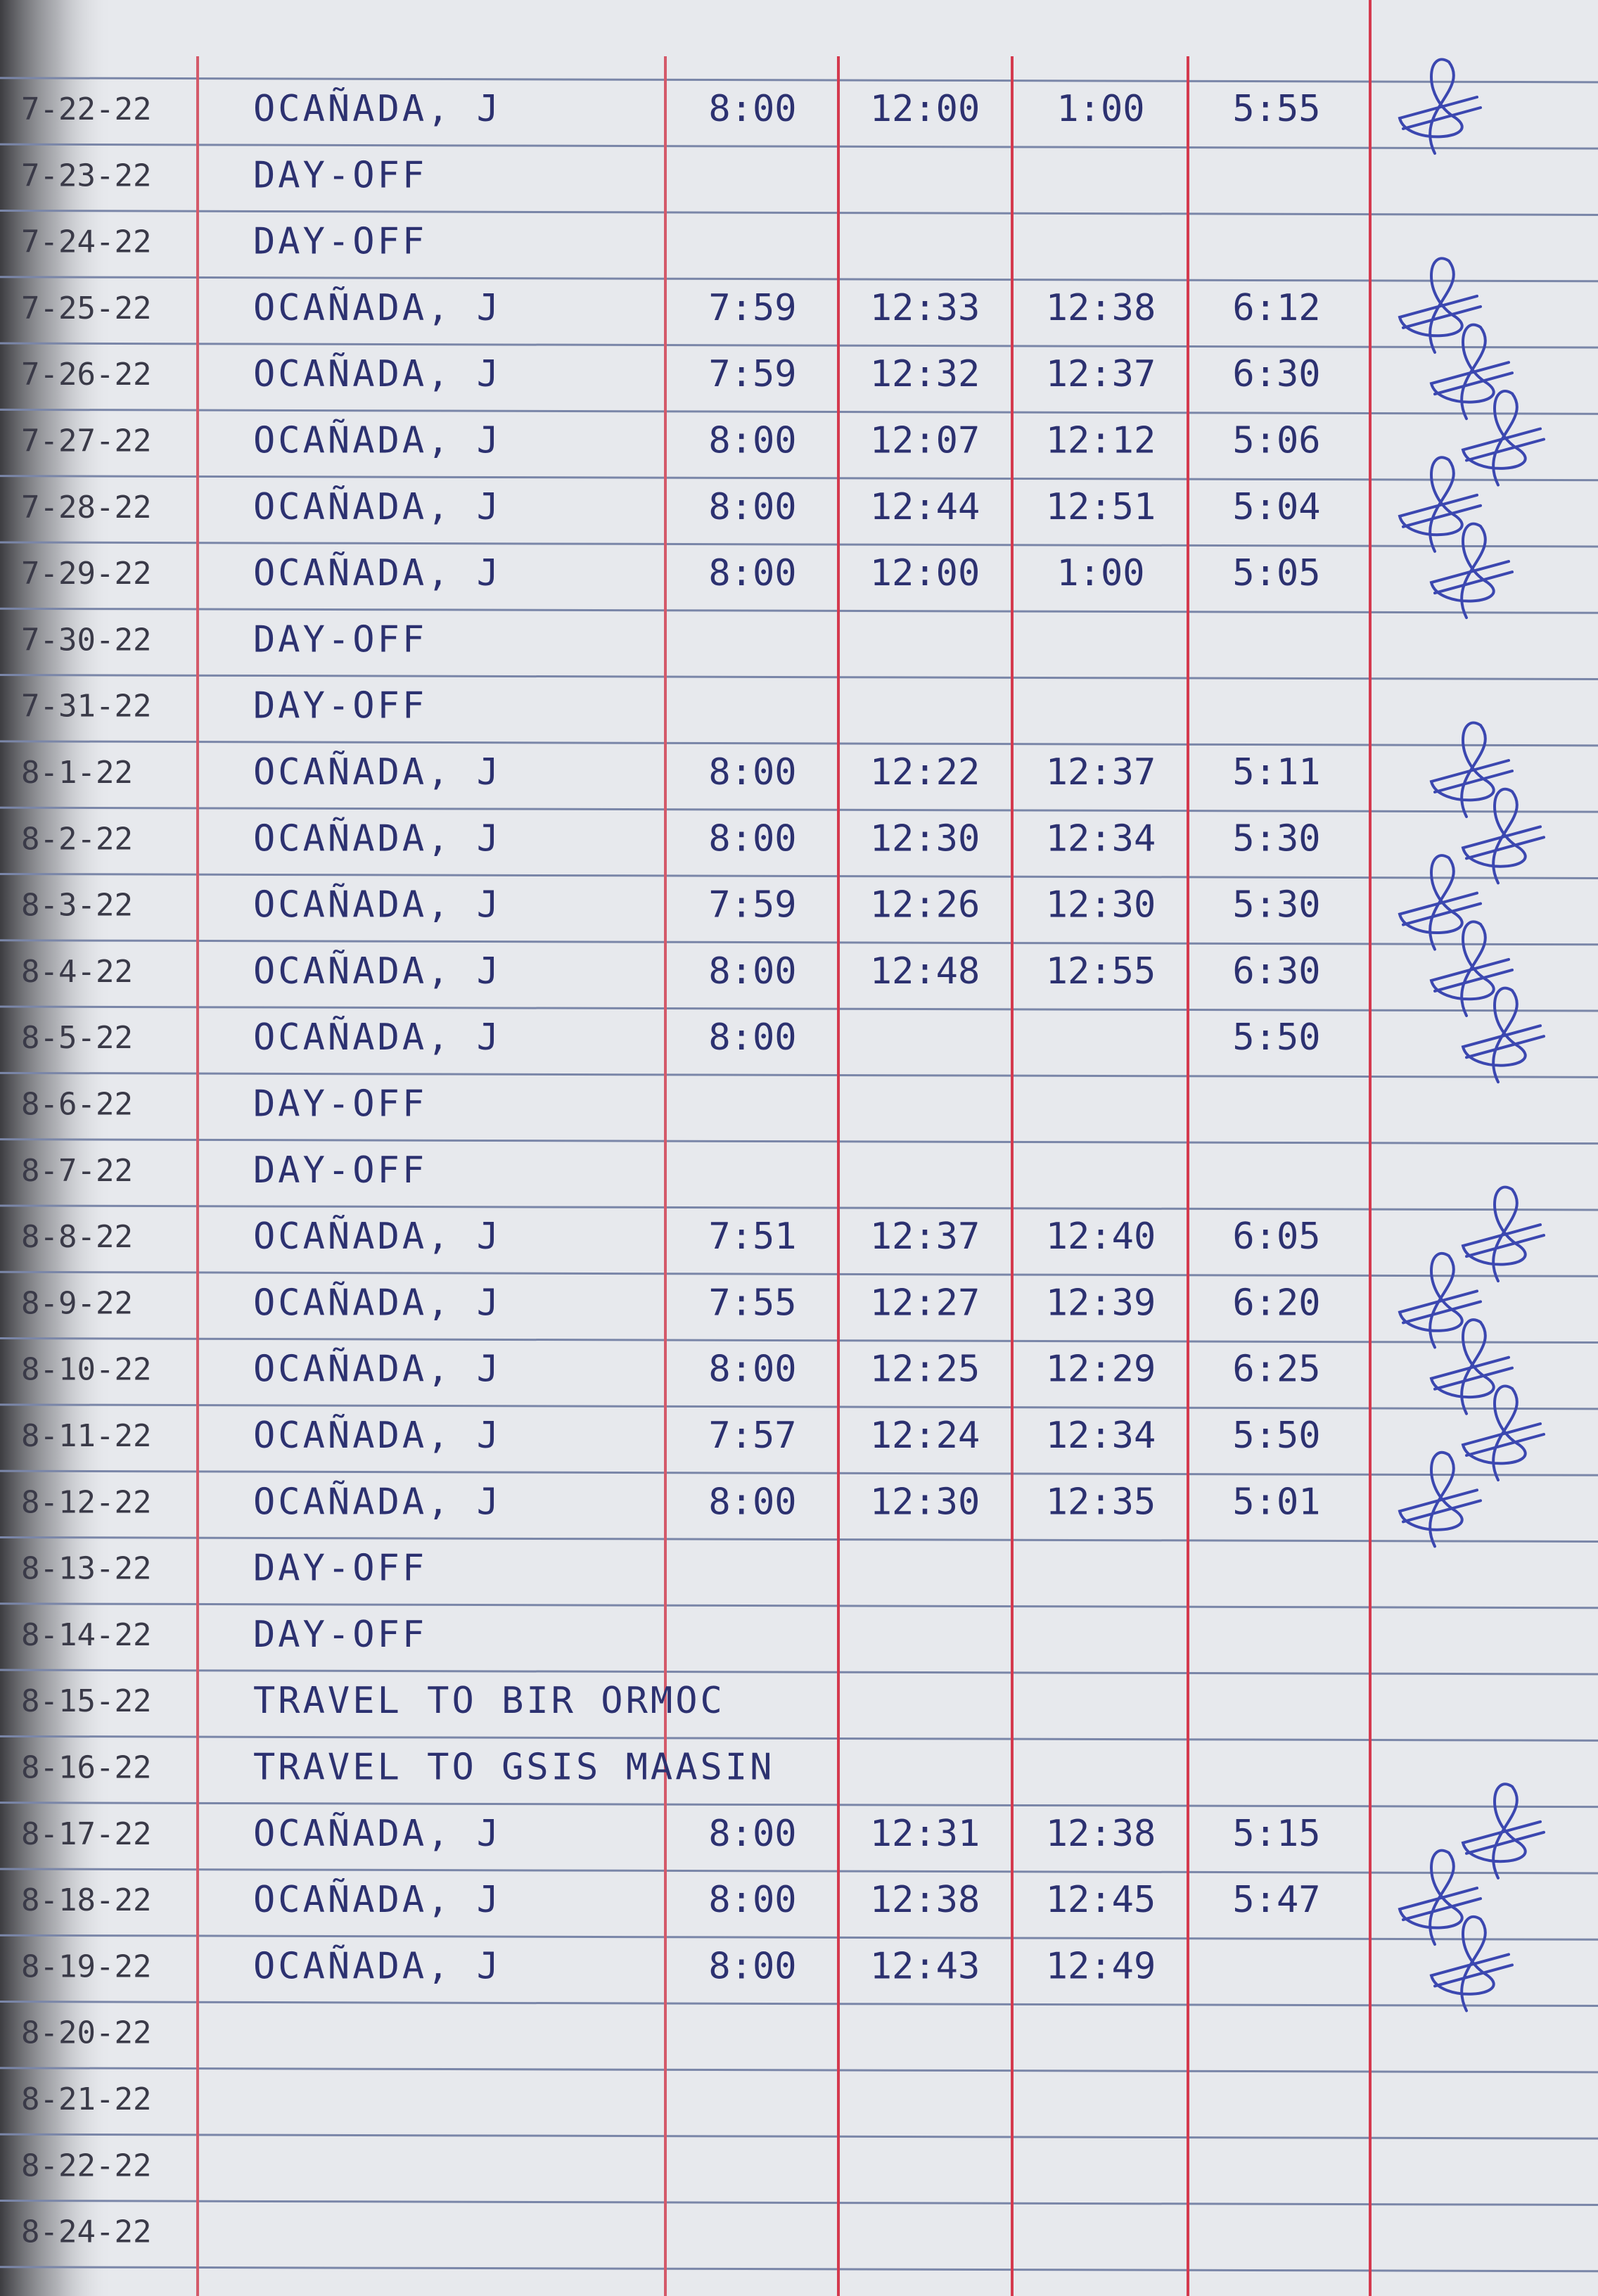 This screenshot has width=1598, height=2296. I want to click on time: 12:43, so click(925, 1966).